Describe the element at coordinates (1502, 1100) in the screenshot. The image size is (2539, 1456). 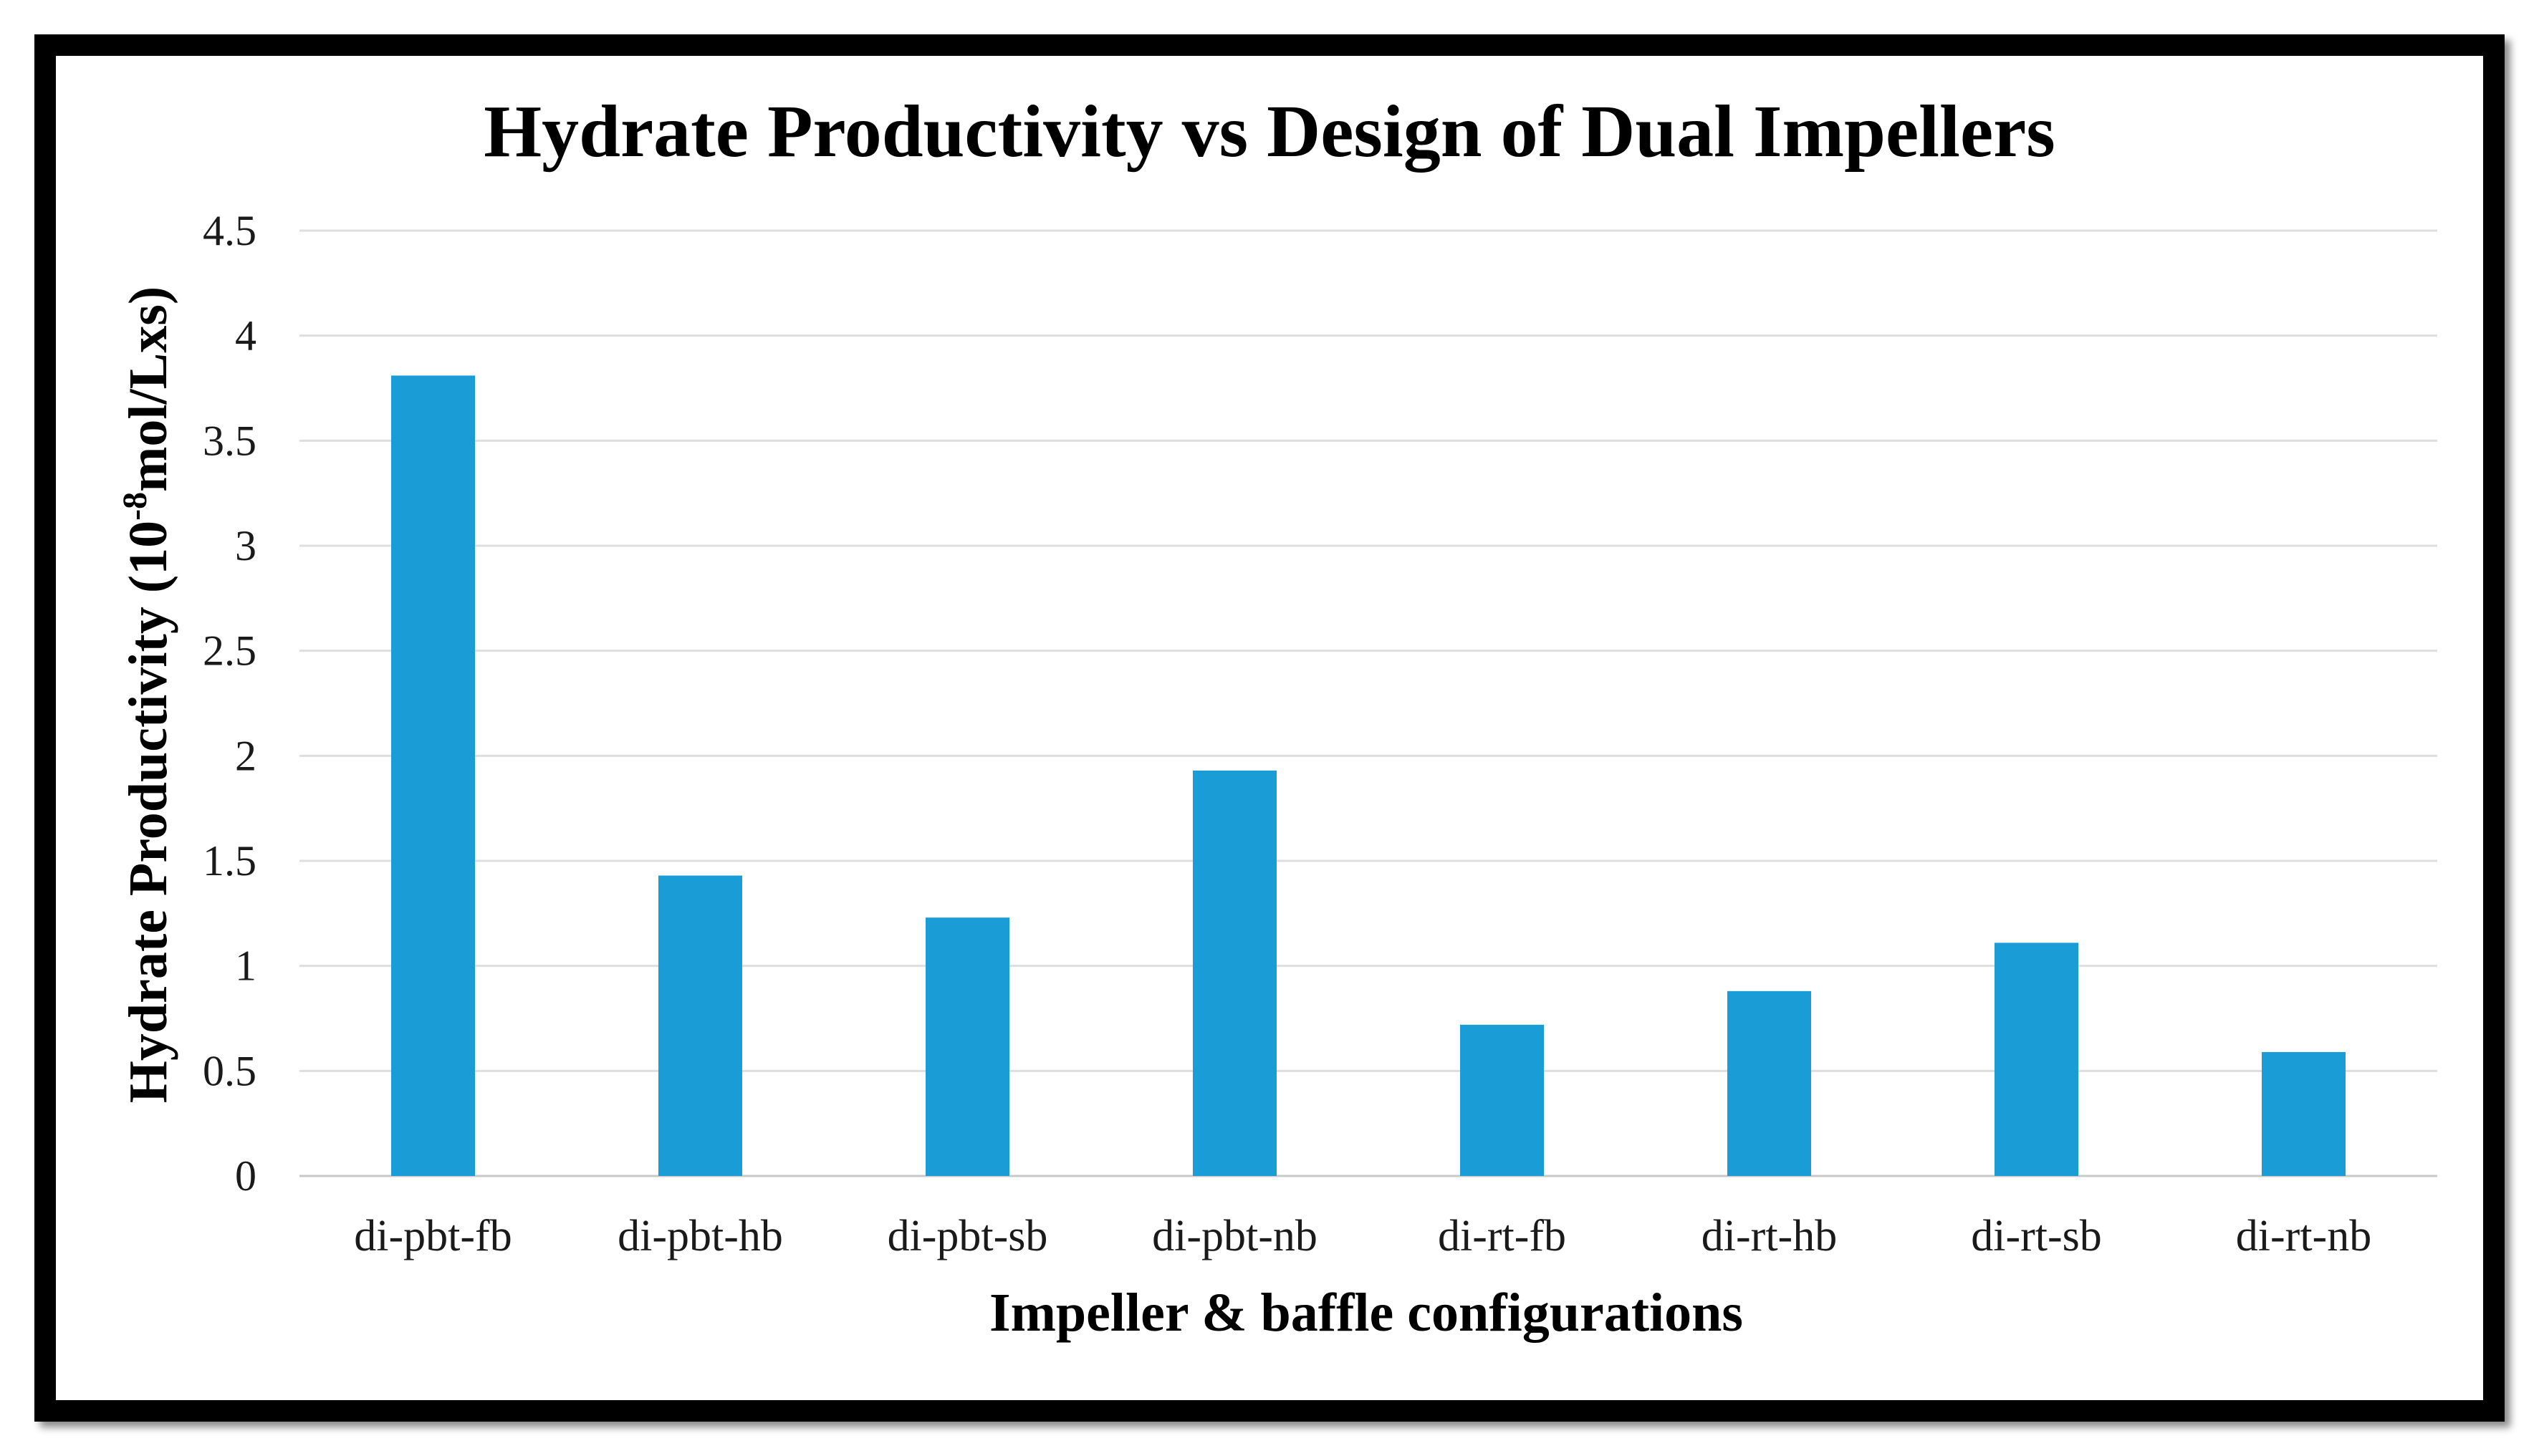
I see `bar-di-rt-fb` at that location.